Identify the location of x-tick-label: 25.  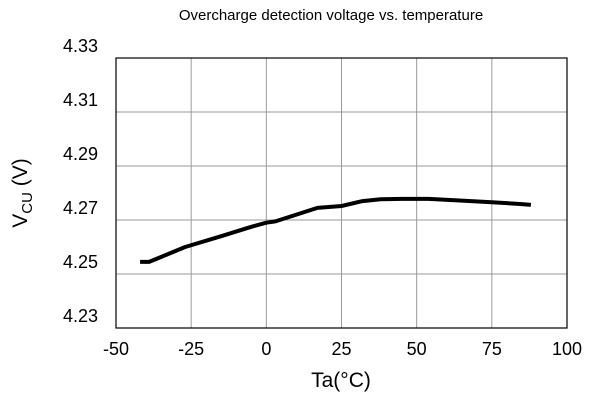
(341, 349).